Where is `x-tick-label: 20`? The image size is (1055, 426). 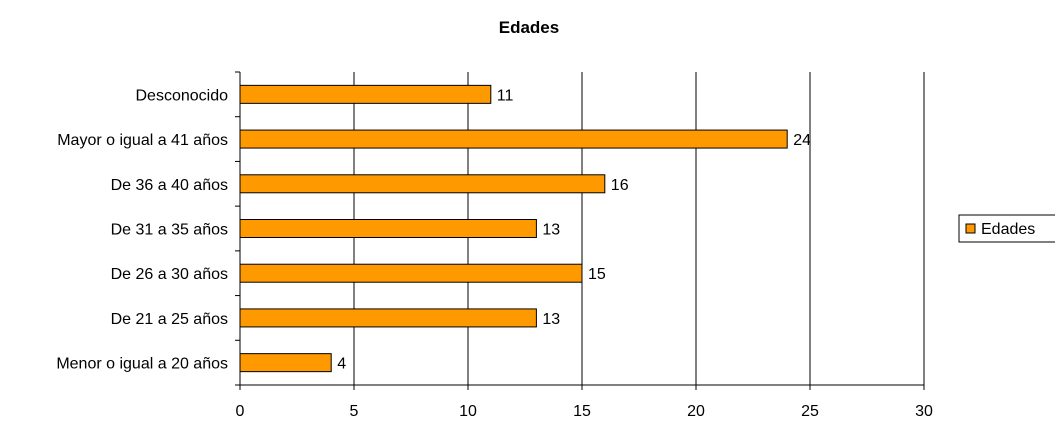
x-tick-label: 20 is located at coordinates (696, 411).